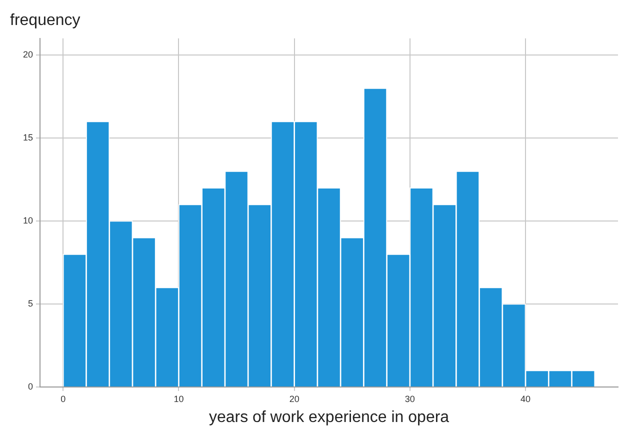 The height and width of the screenshot is (427, 620). Describe the element at coordinates (409, 399) in the screenshot. I see `x-tick-label: 30` at that location.